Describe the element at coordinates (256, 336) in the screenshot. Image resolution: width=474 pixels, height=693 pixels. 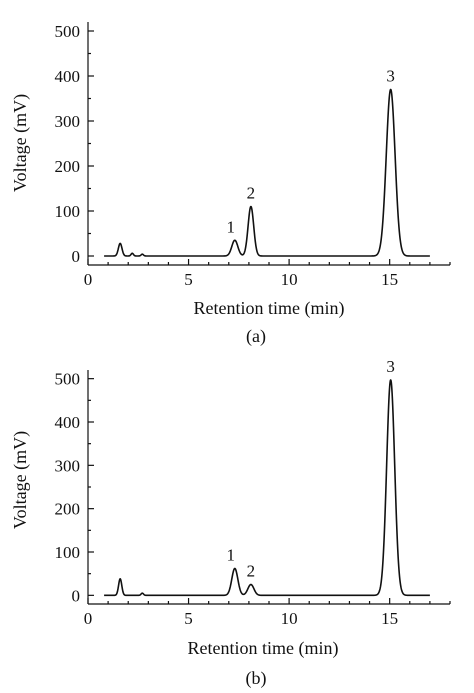
I see `panel-a-label: (a)` at that location.